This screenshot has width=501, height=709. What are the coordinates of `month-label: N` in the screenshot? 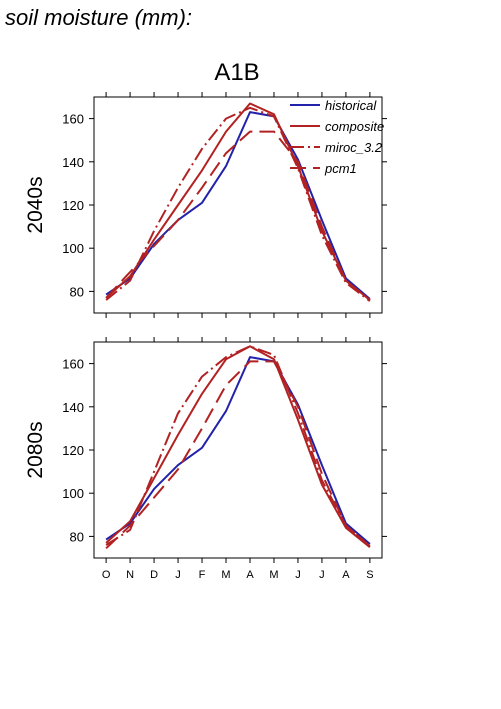 It's located at (130, 575).